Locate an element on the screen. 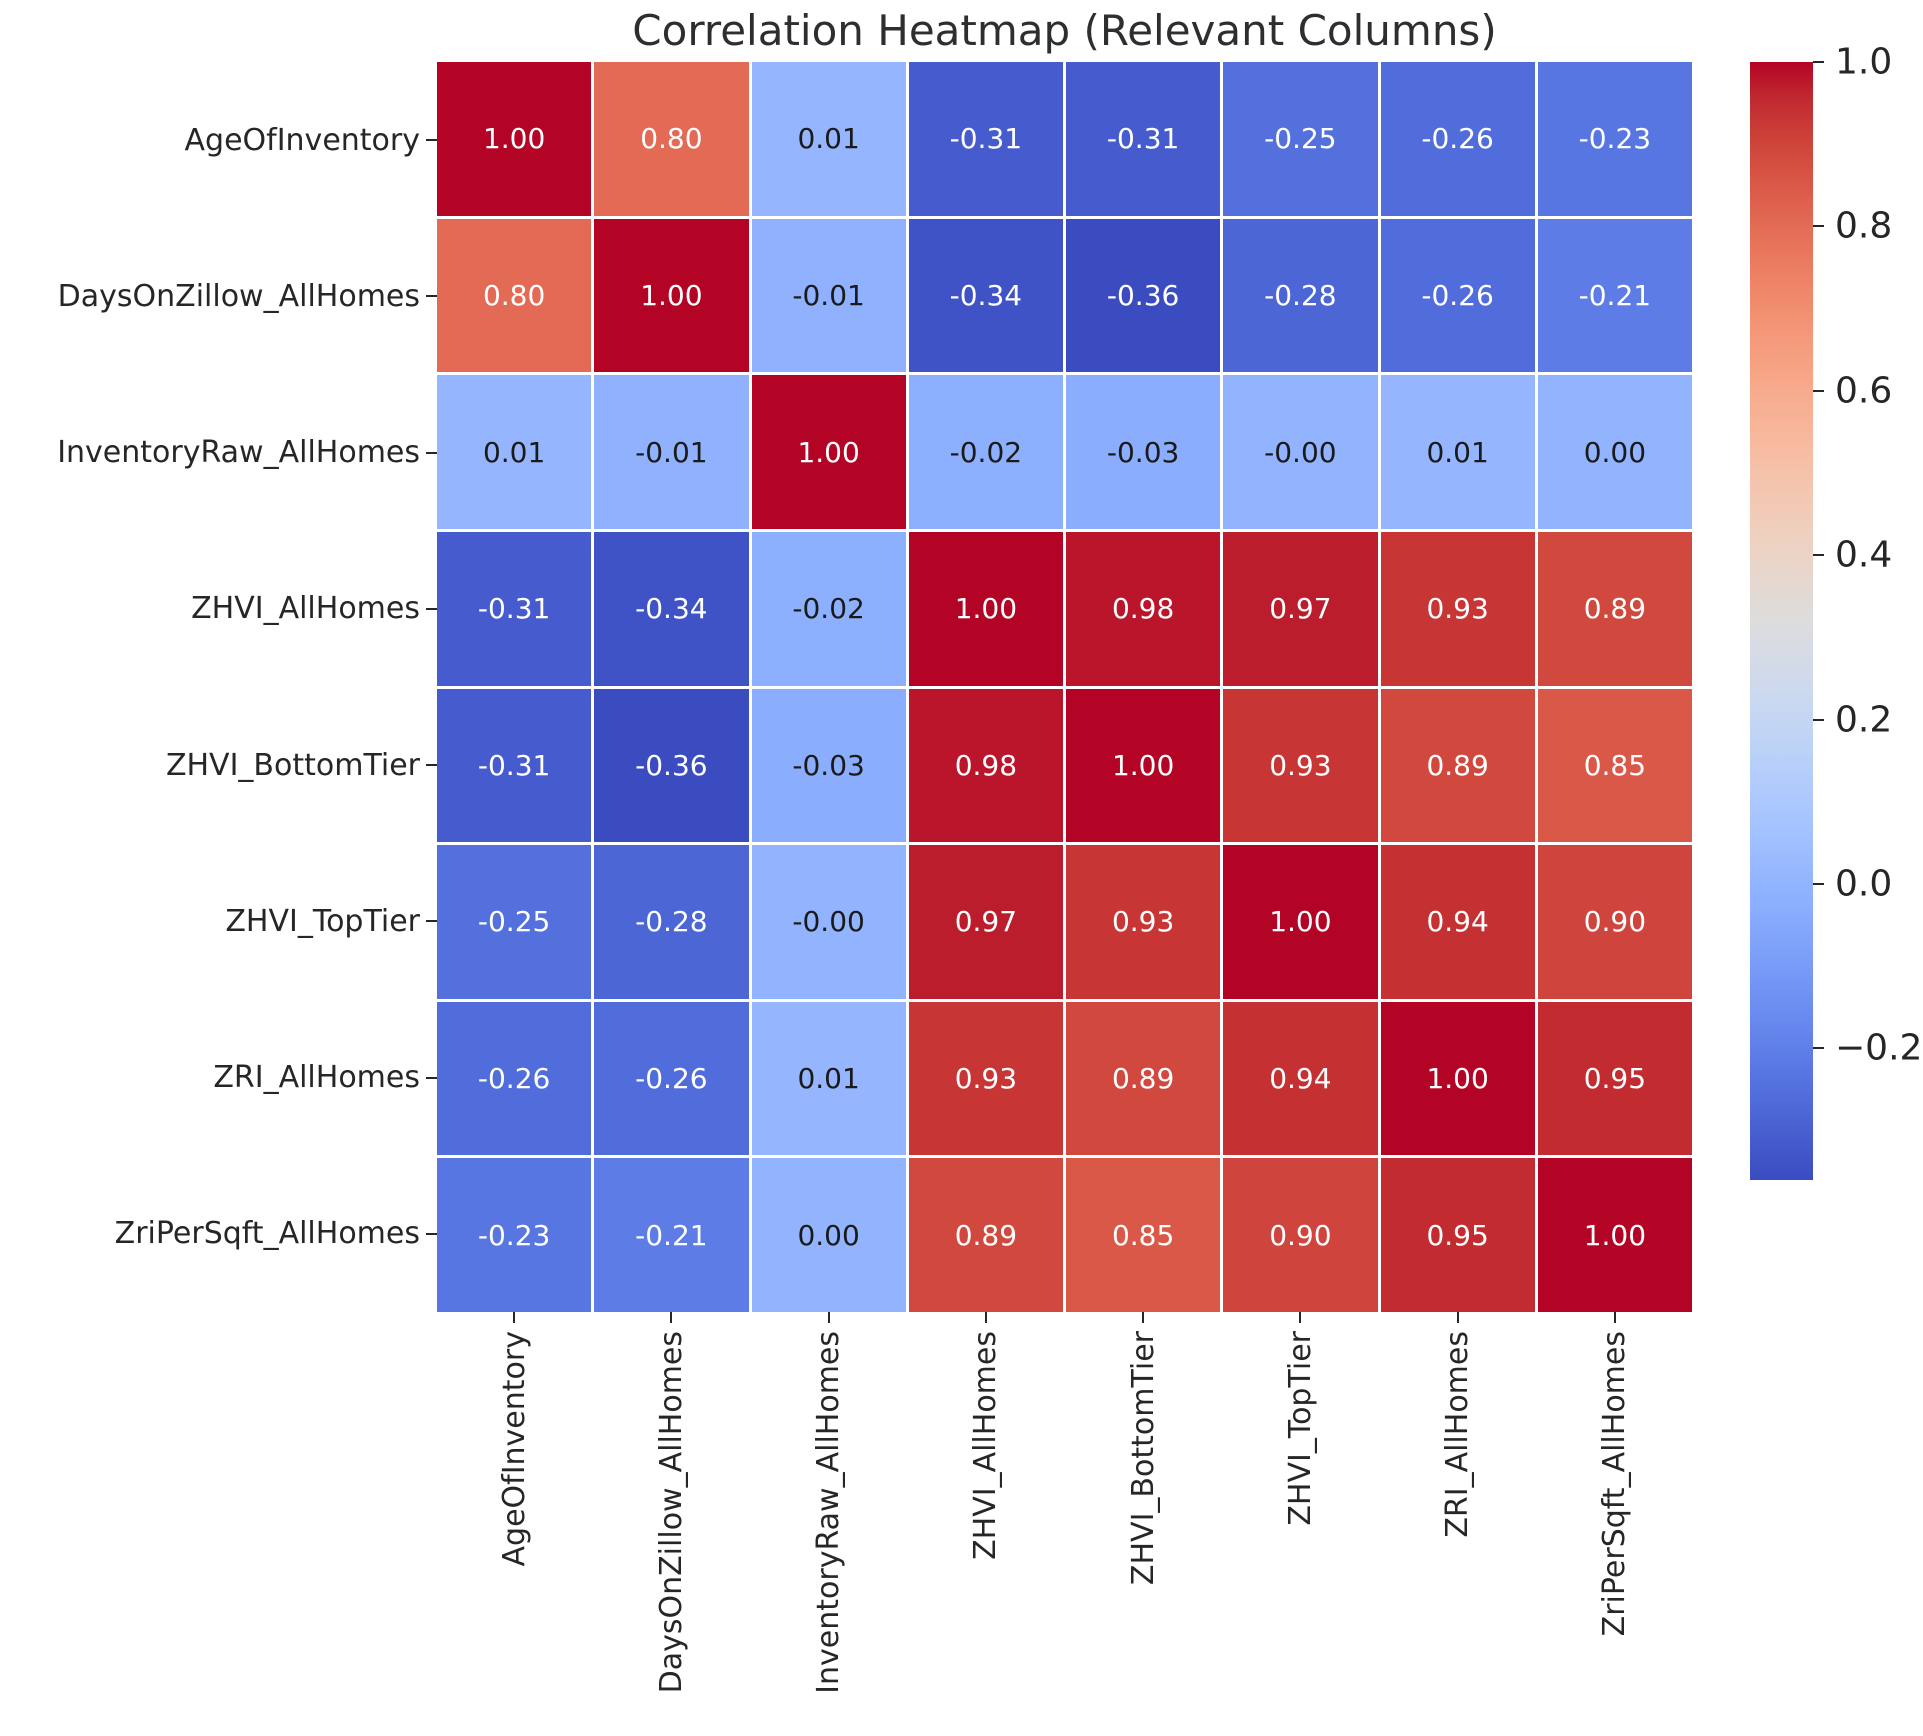 The width and height of the screenshot is (1923, 1736). colorbar-tick-label: 1.0 is located at coordinates (1864, 62).